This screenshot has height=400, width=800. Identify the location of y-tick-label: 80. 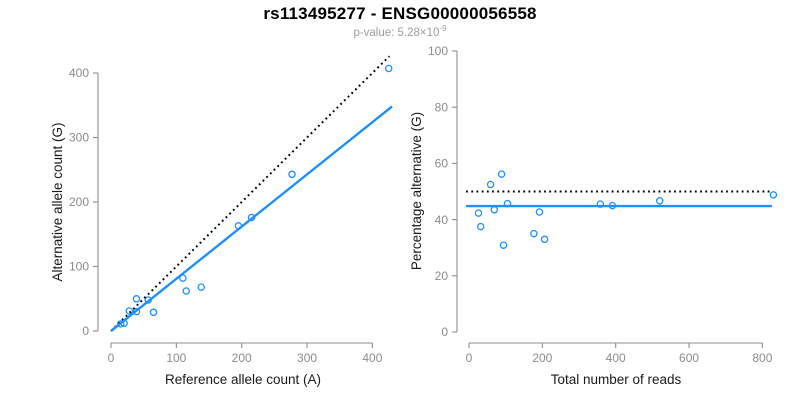
(442, 107).